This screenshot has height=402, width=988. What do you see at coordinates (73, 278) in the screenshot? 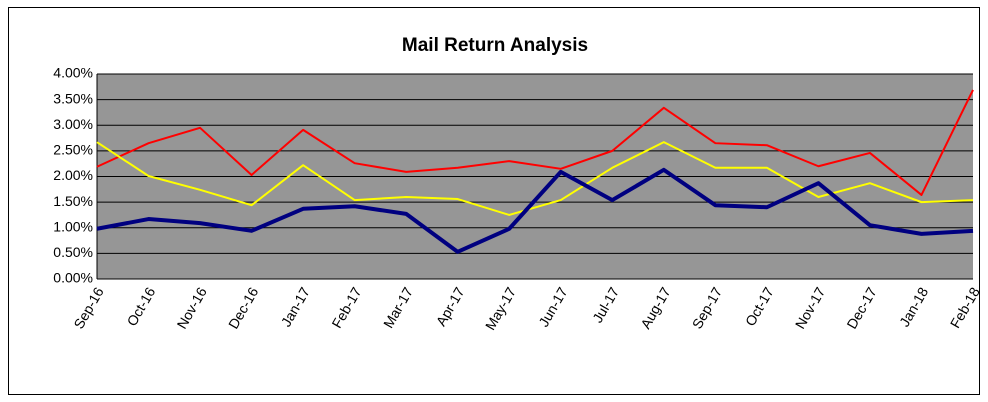
I see `y-tick-label: 0.00%` at bounding box center [73, 278].